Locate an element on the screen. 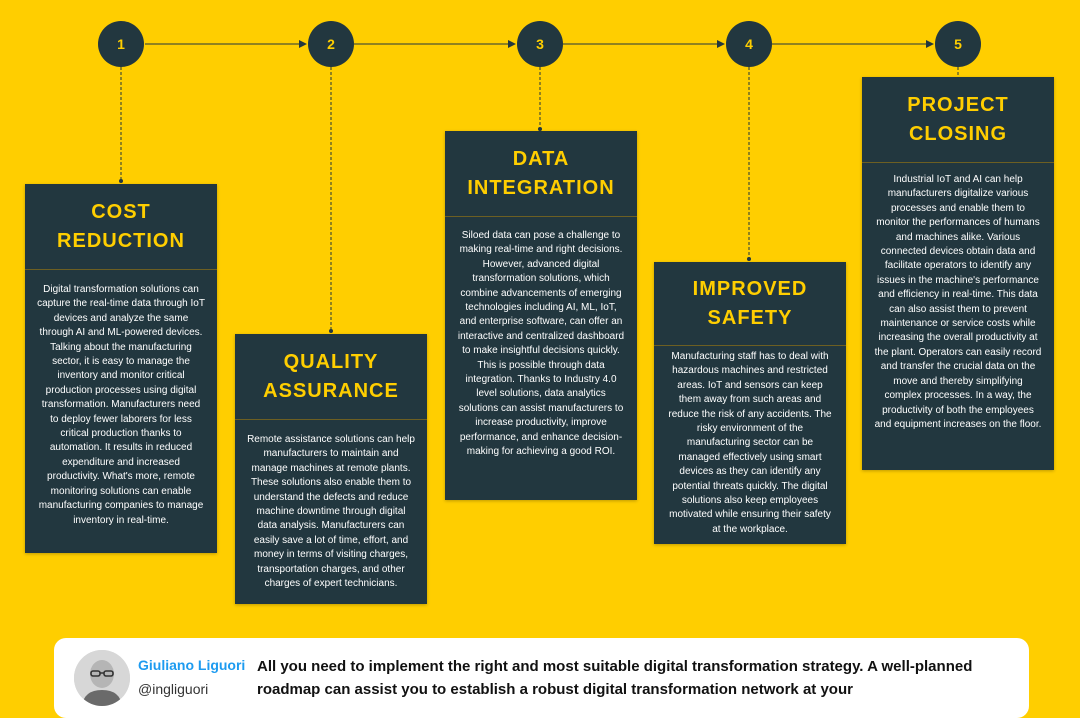  step-circle-1: 1 is located at coordinates (121, 44).